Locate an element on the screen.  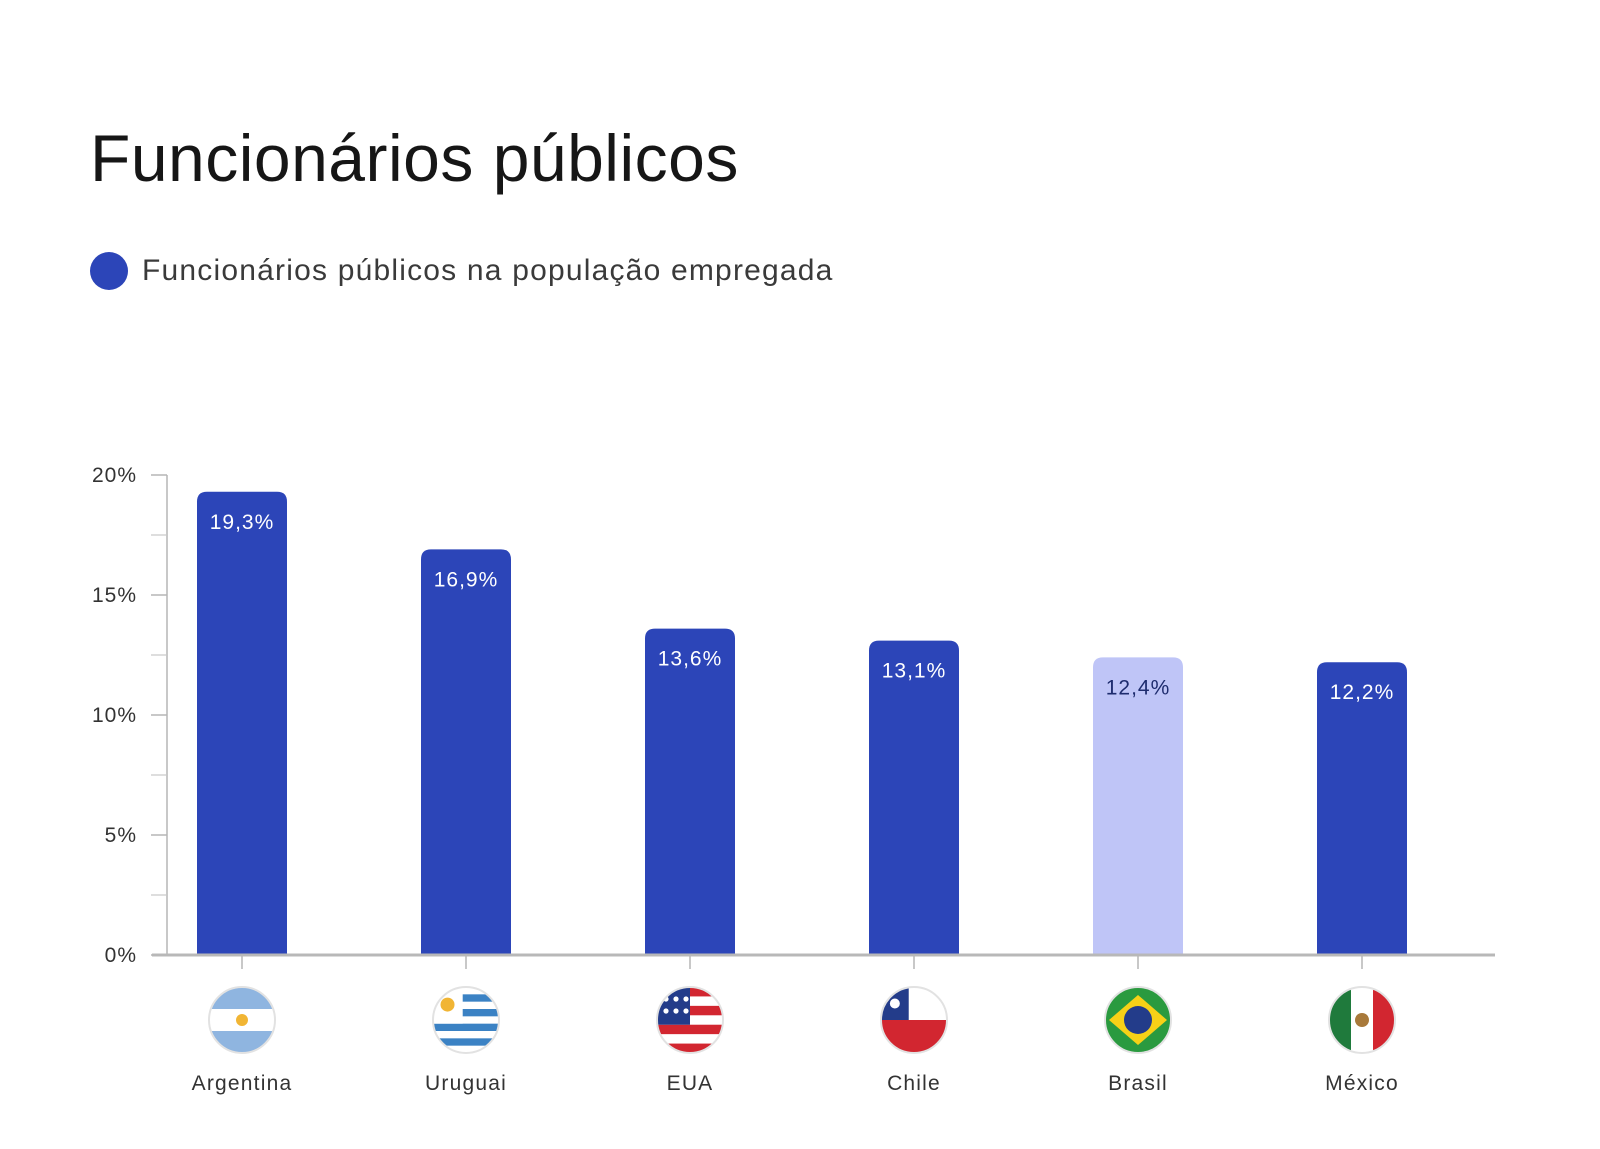
category-label: EUA is located at coordinates (690, 1083).